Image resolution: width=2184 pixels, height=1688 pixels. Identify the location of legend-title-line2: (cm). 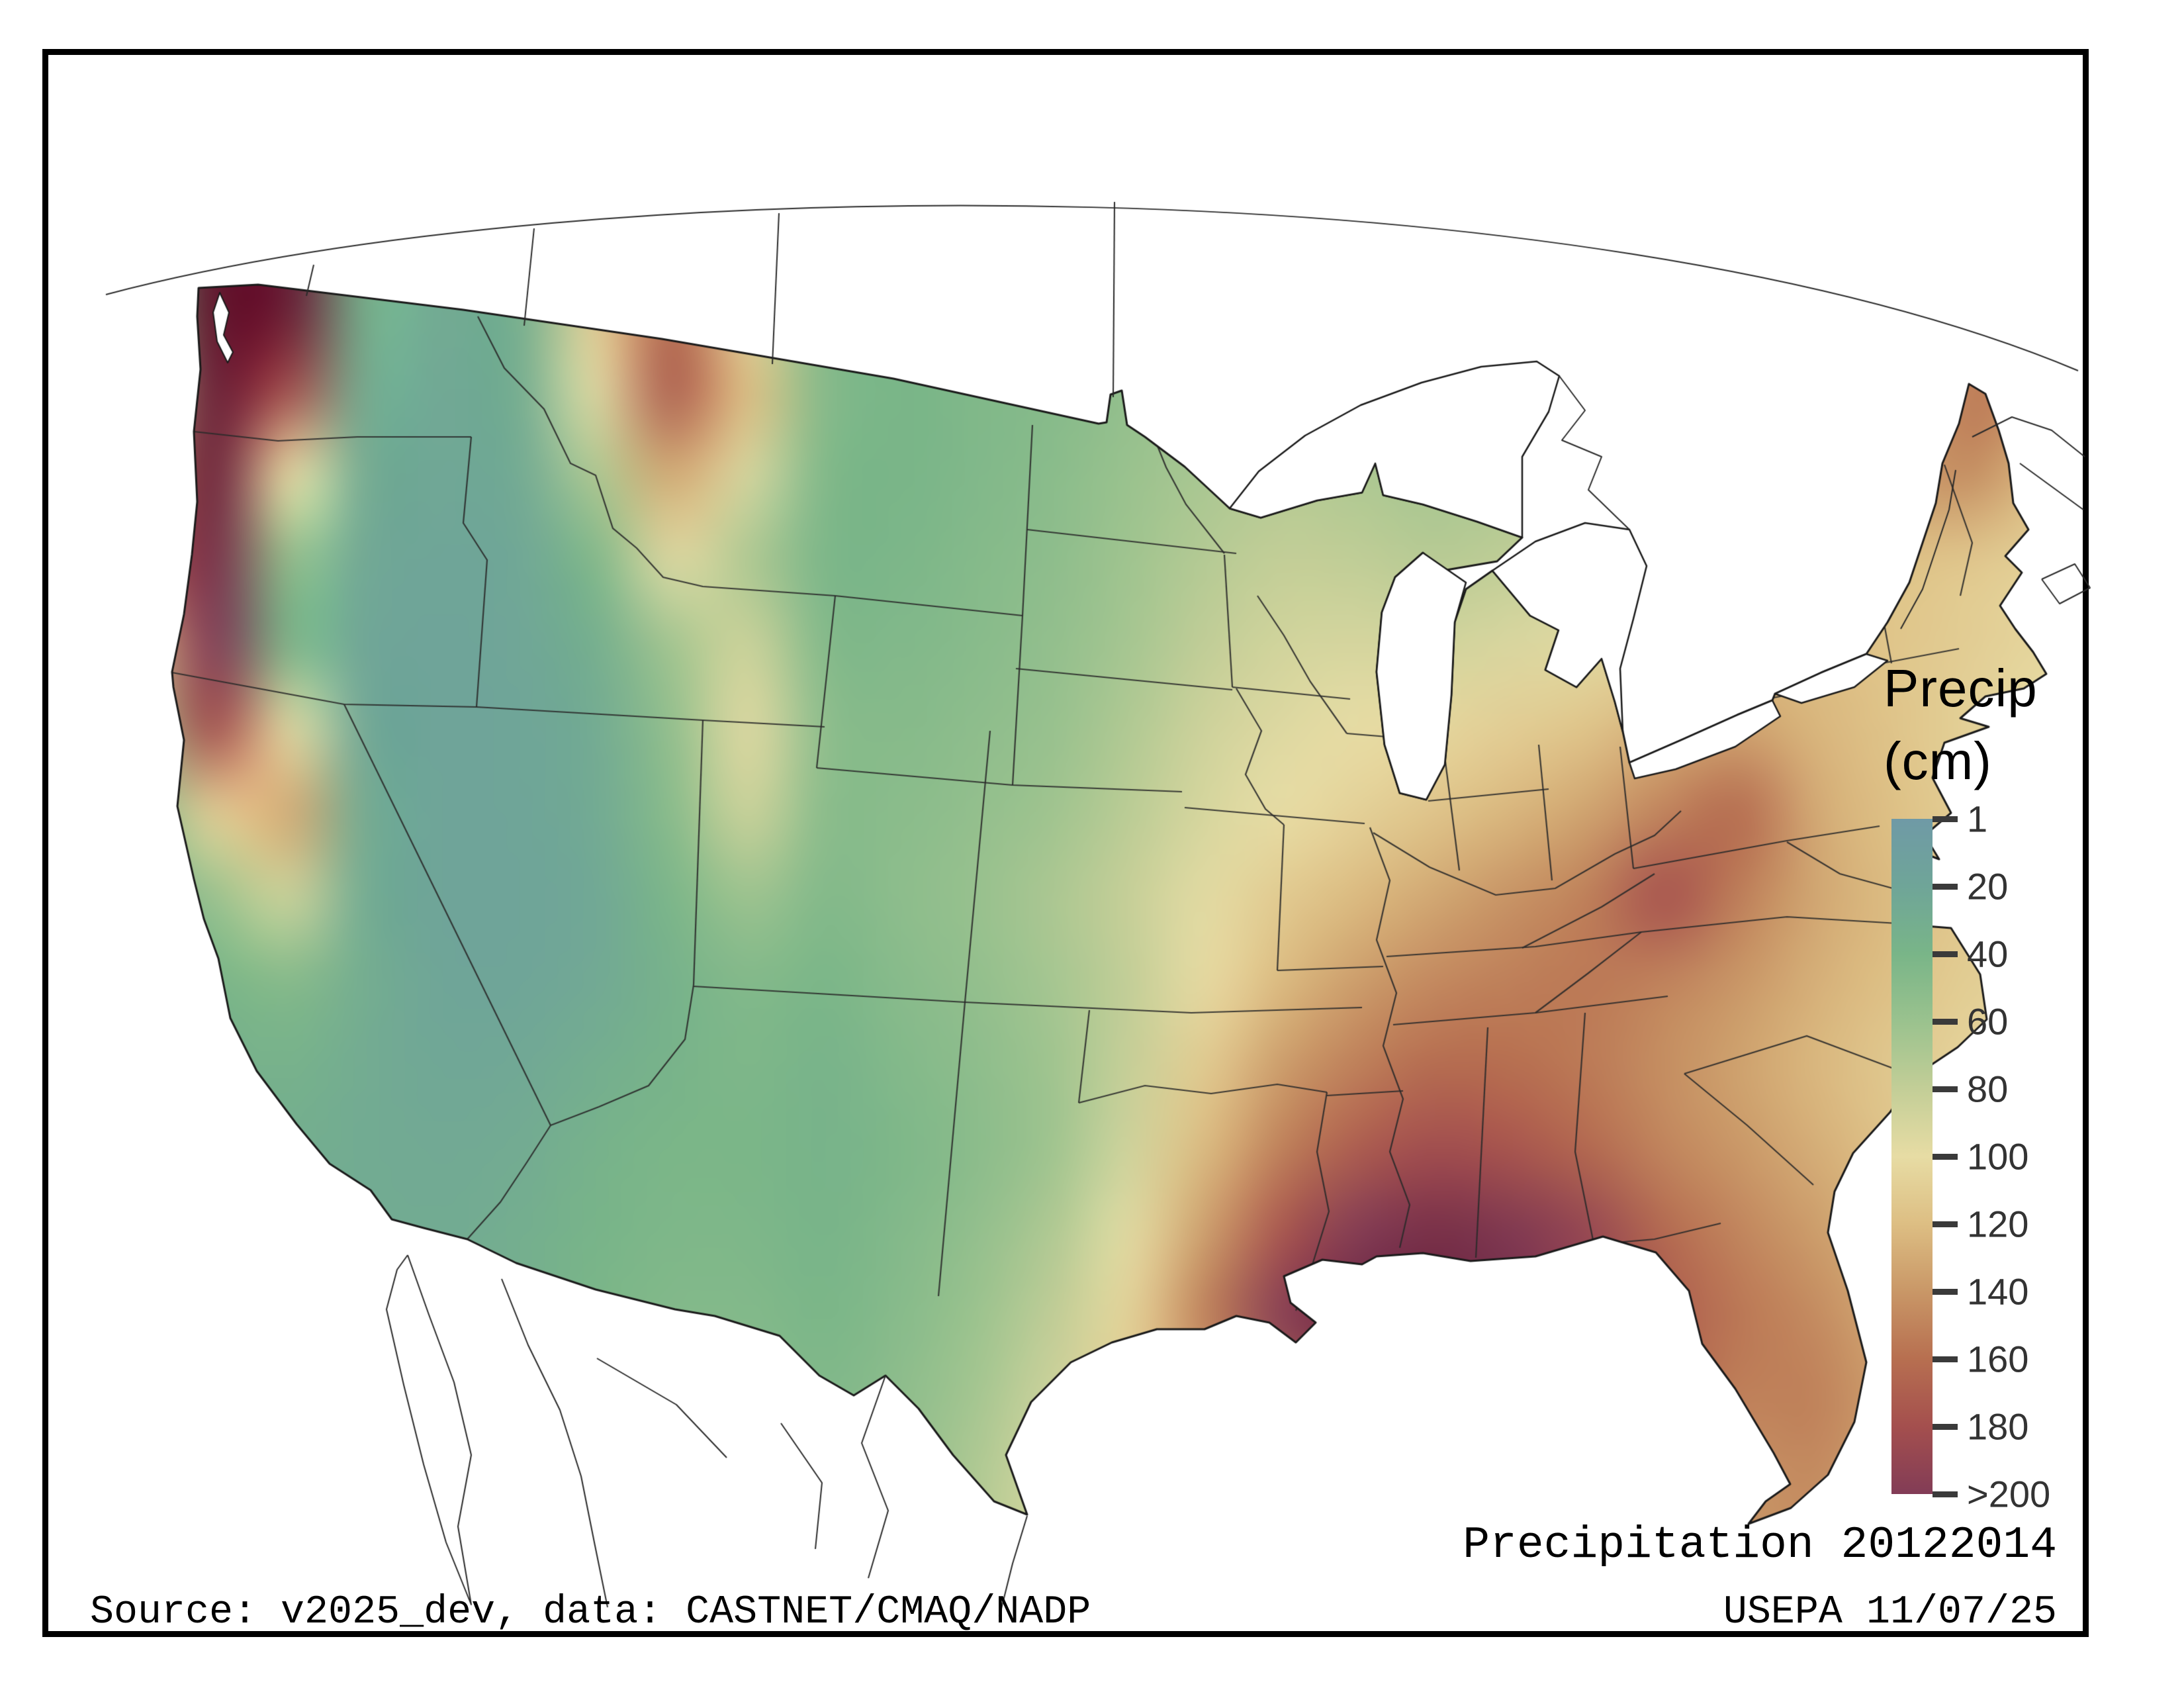
(1938, 761).